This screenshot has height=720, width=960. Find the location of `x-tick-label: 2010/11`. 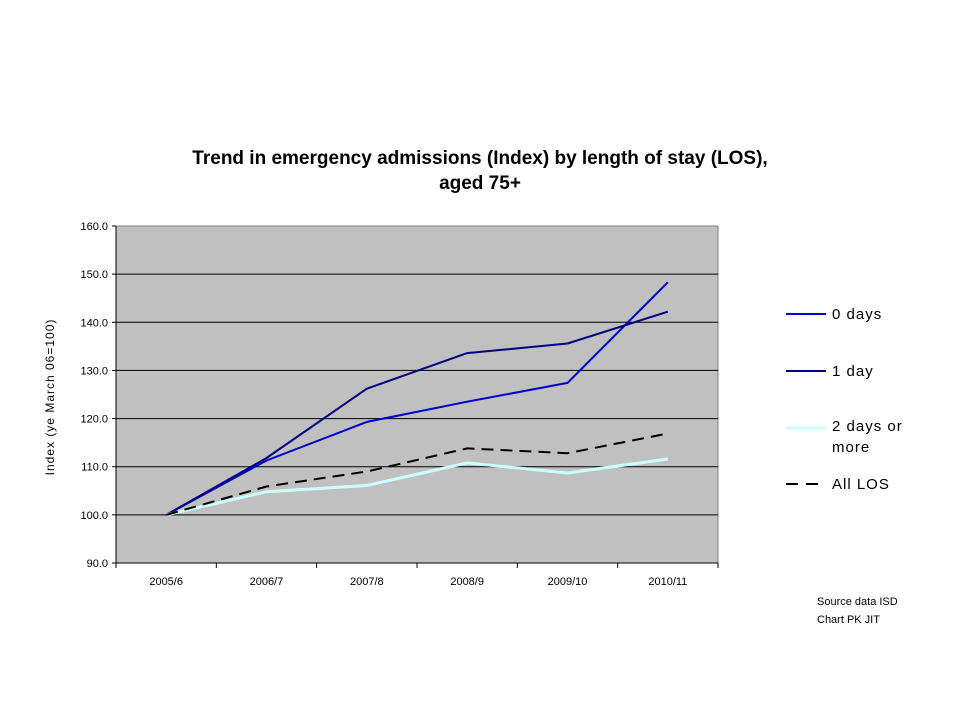

x-tick-label: 2010/11 is located at coordinates (667, 582).